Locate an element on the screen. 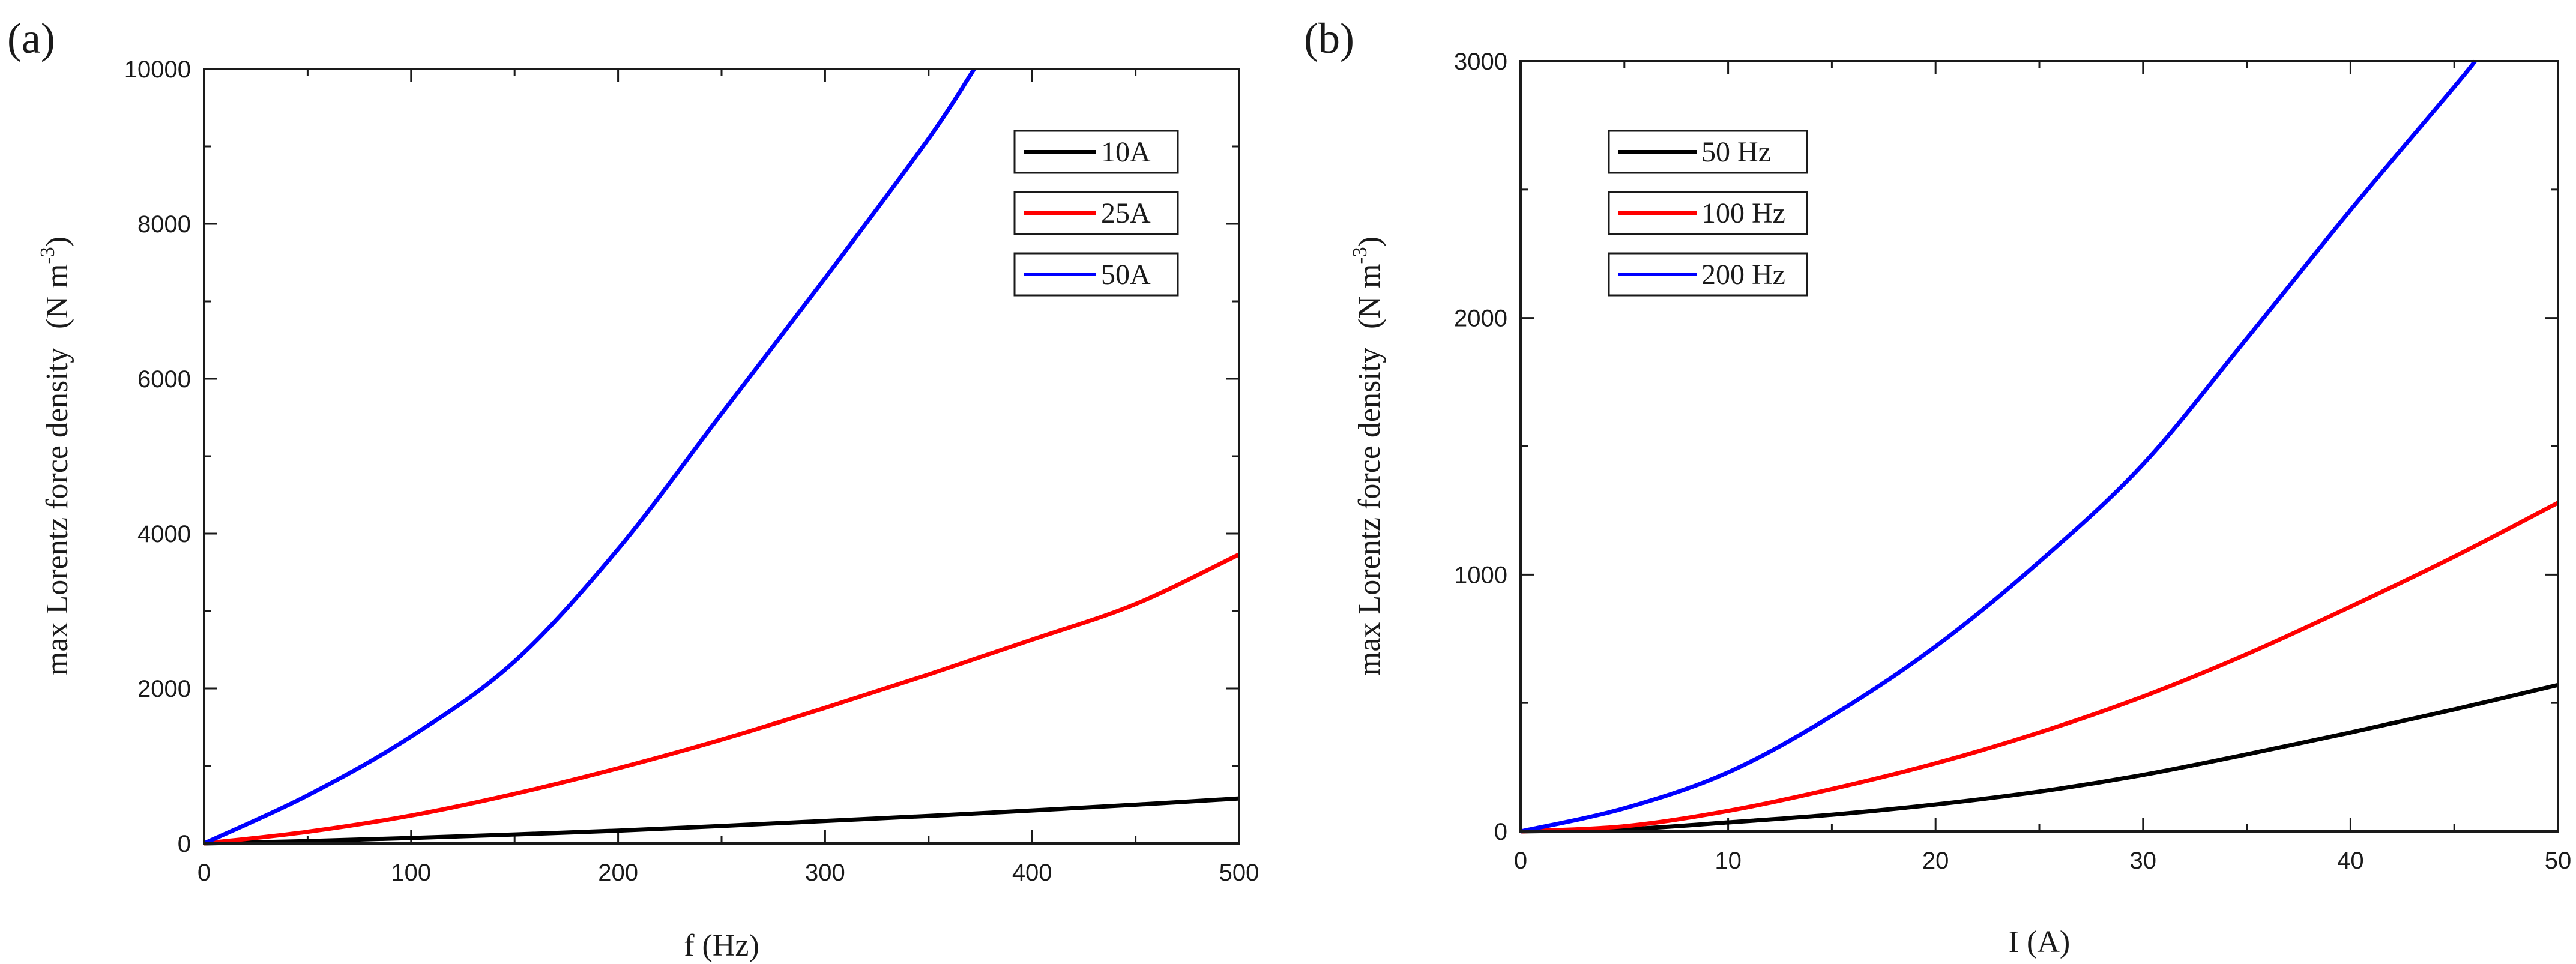 This screenshot has width=2576, height=964. panel-b-label: (b) is located at coordinates (1329, 38).